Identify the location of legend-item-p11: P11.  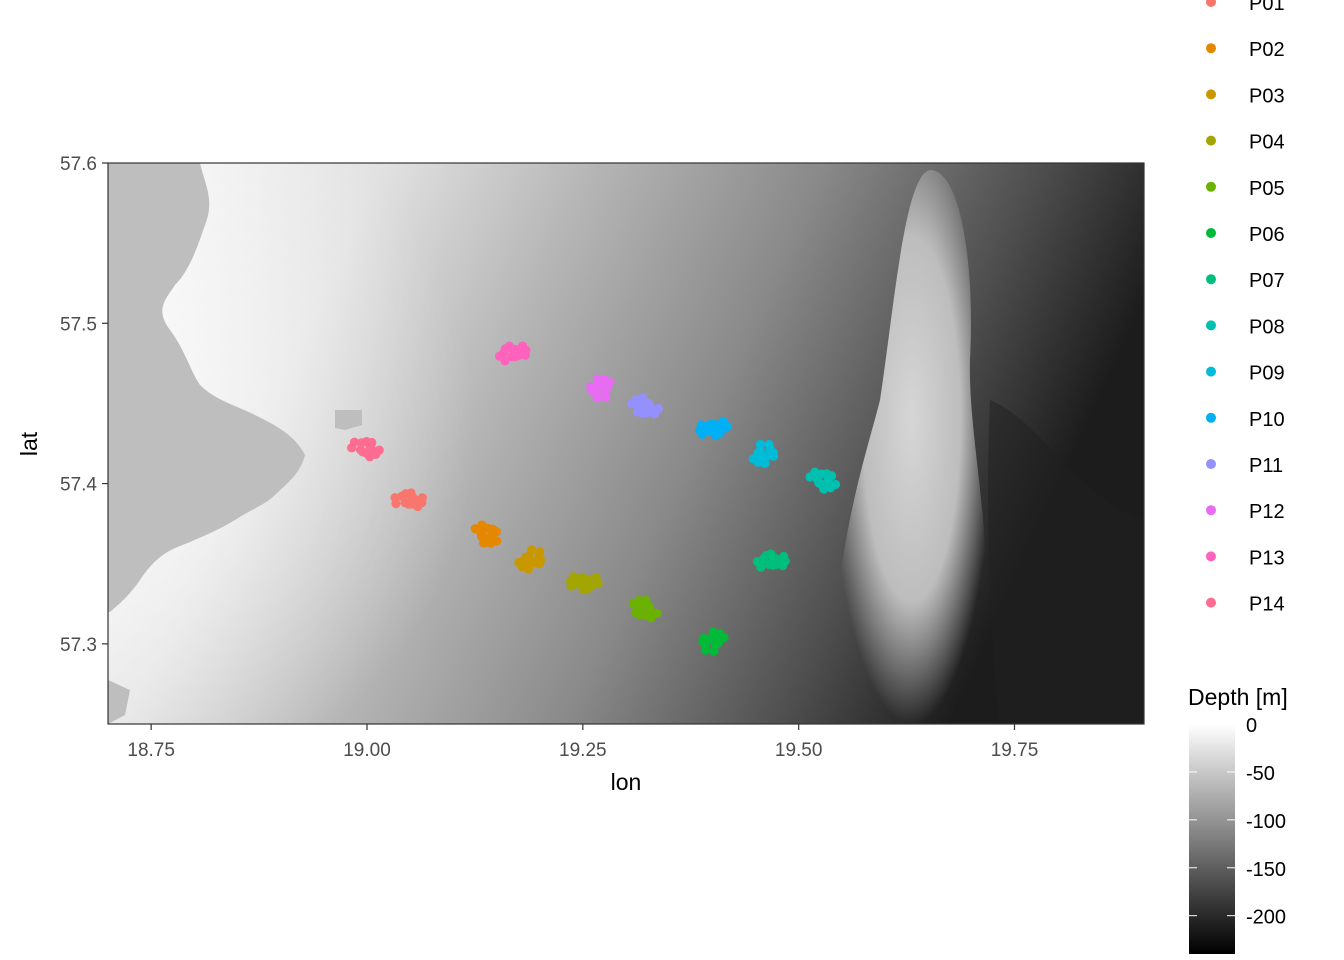
(1244, 466).